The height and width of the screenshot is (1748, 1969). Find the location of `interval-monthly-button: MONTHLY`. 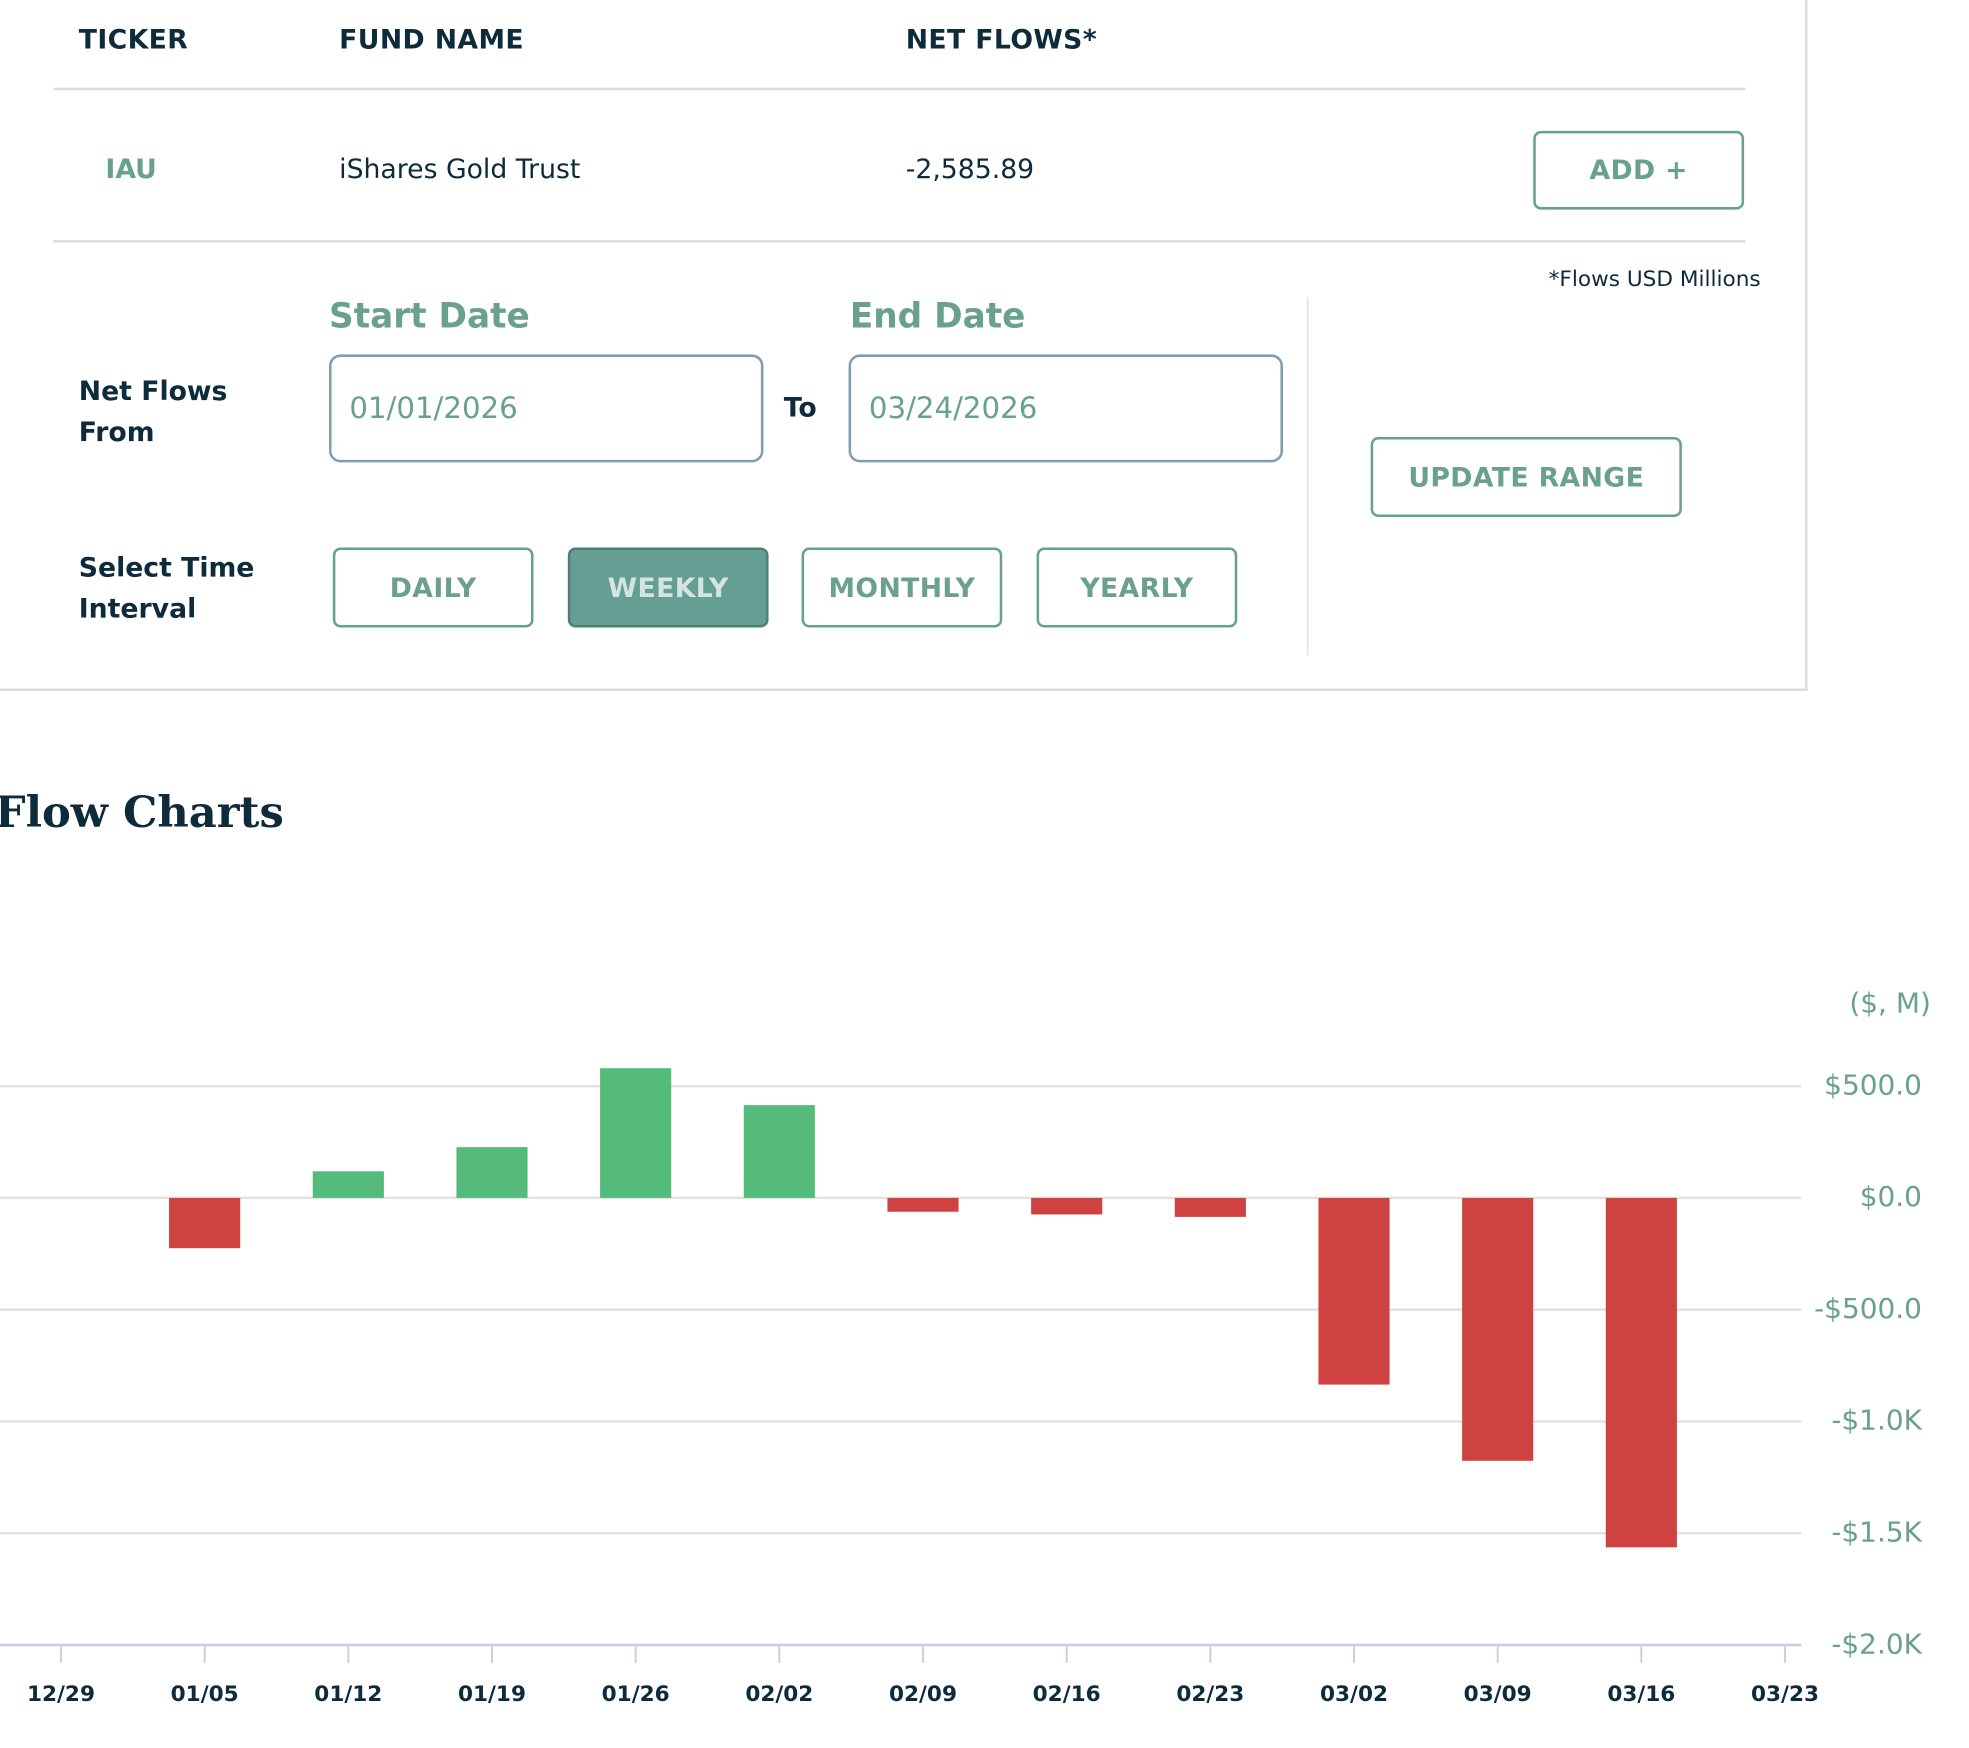

interval-monthly-button: MONTHLY is located at coordinates (902, 587).